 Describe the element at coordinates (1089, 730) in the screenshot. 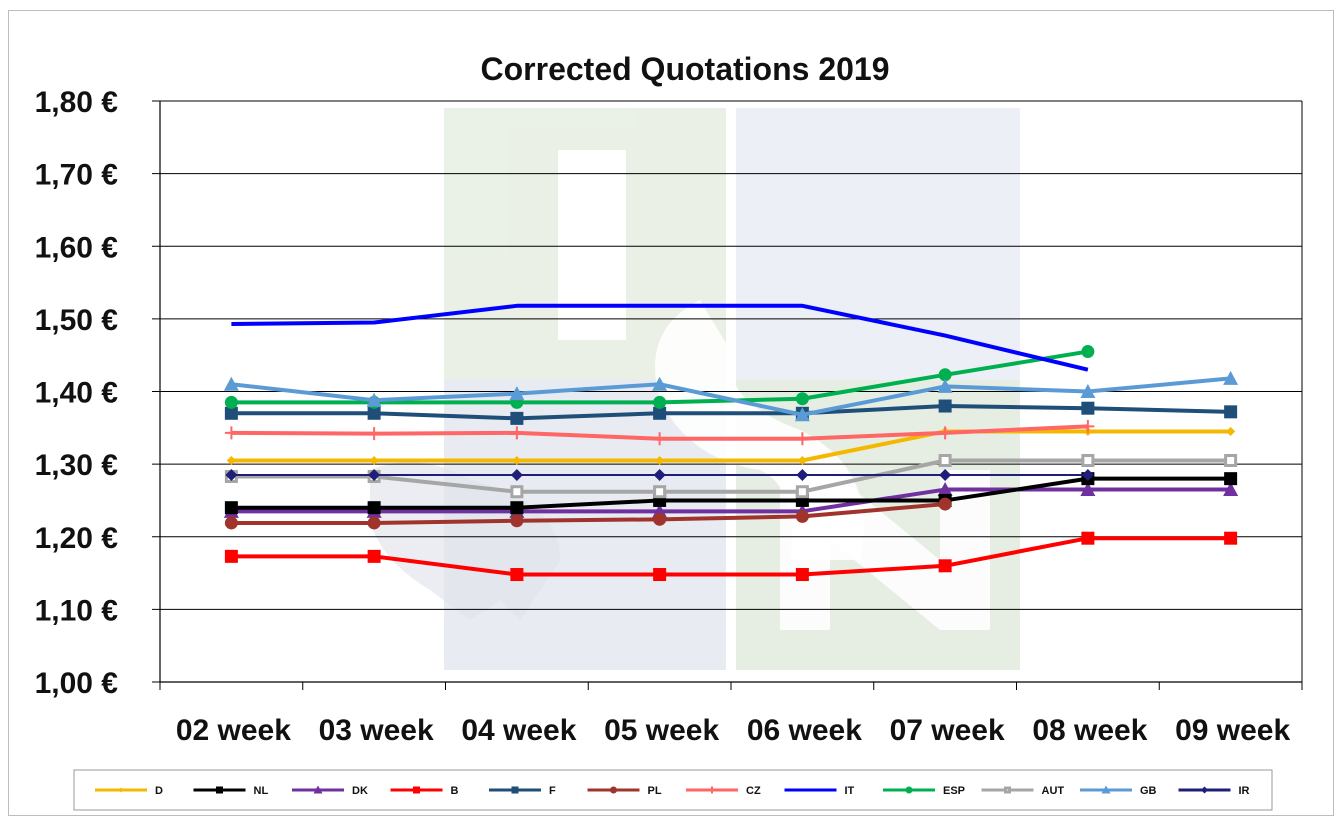

I see `x-tick-label: 08 week` at that location.